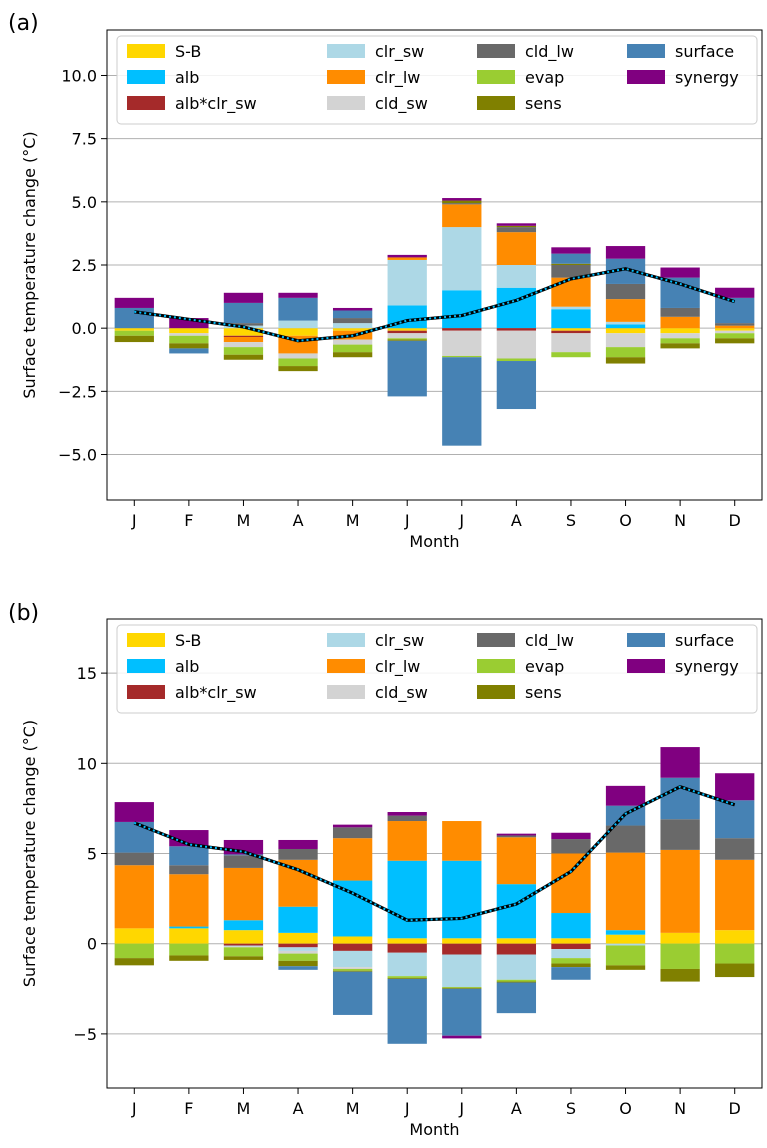  What do you see at coordinates (434, 1129) in the screenshot?
I see `x-axis-label: Month` at bounding box center [434, 1129].